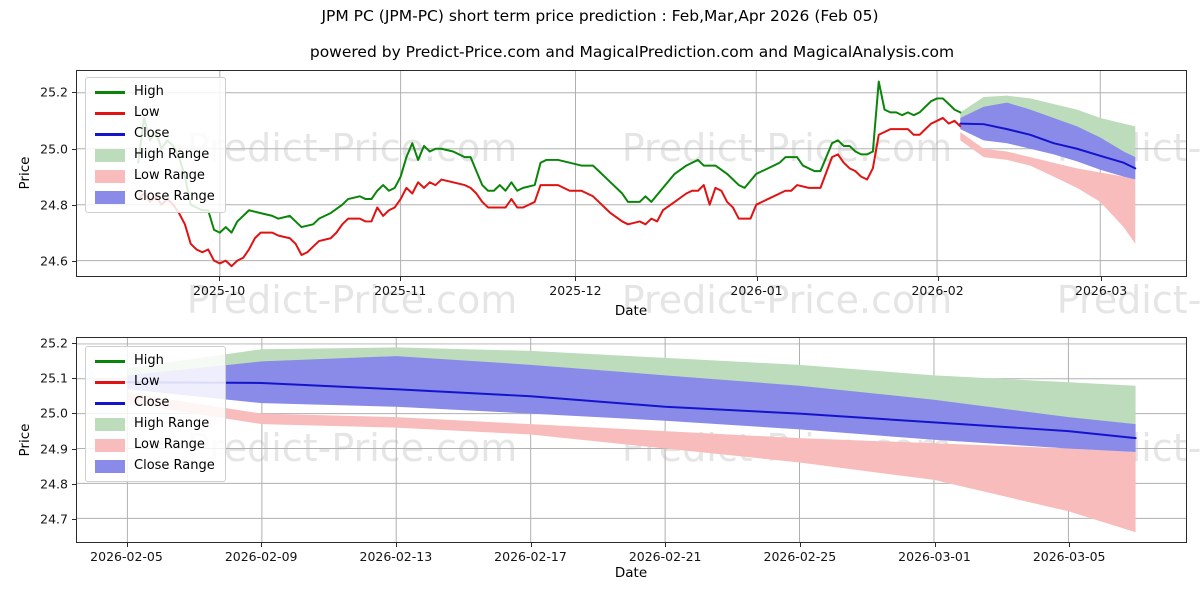 The height and width of the screenshot is (600, 1200). Describe the element at coordinates (396, 556) in the screenshot. I see `bottom-chart-xtick-label: 2026-02-13` at that location.